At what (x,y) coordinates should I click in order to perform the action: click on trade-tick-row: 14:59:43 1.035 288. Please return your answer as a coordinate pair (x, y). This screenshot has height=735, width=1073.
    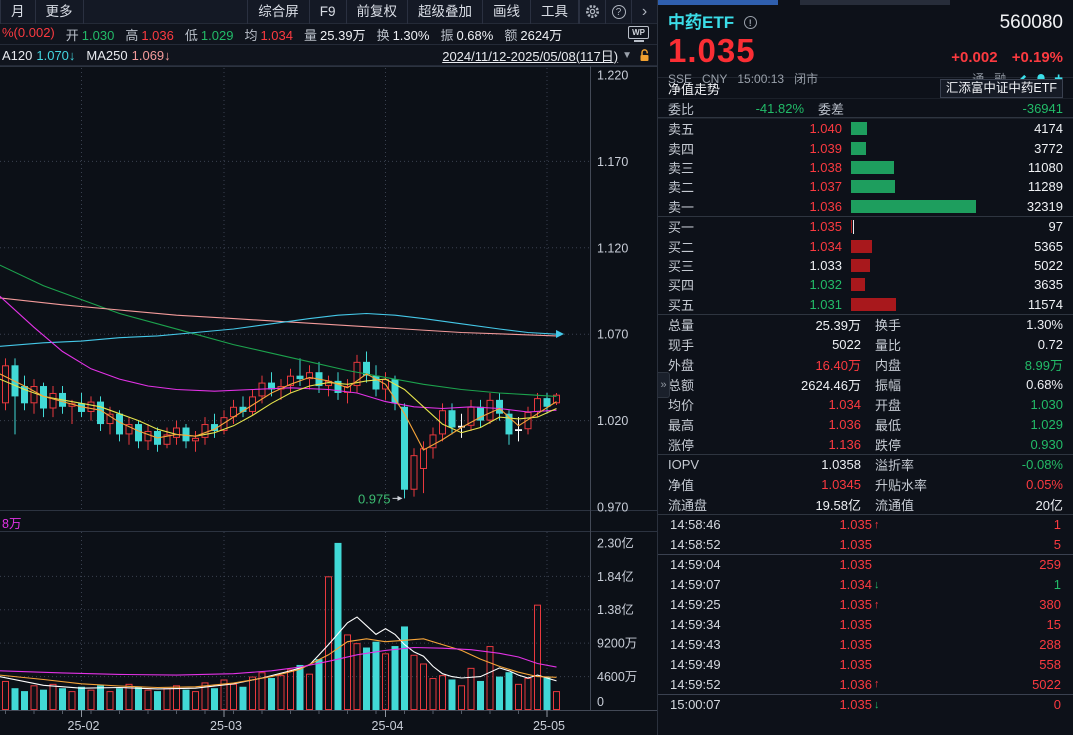
    Looking at the image, I should click on (865, 645).